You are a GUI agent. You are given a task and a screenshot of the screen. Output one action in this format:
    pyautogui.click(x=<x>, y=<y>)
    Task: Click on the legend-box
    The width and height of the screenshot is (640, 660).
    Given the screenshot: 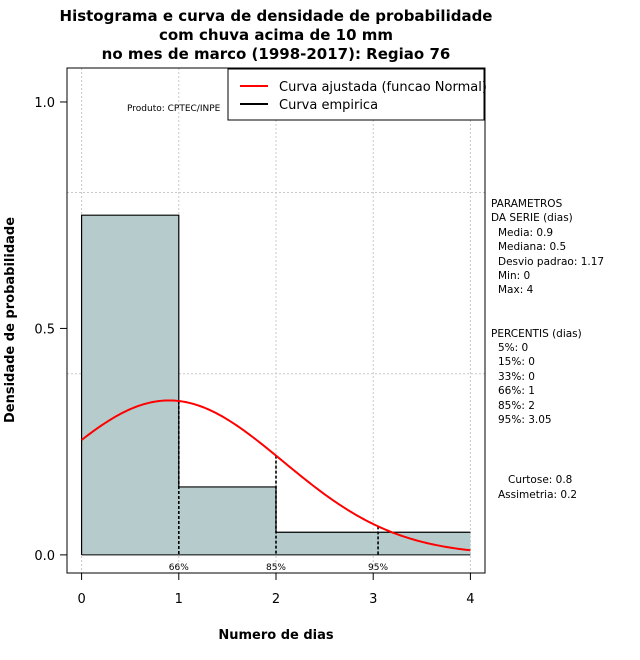 What is the action you would take?
    pyautogui.click(x=356, y=94)
    